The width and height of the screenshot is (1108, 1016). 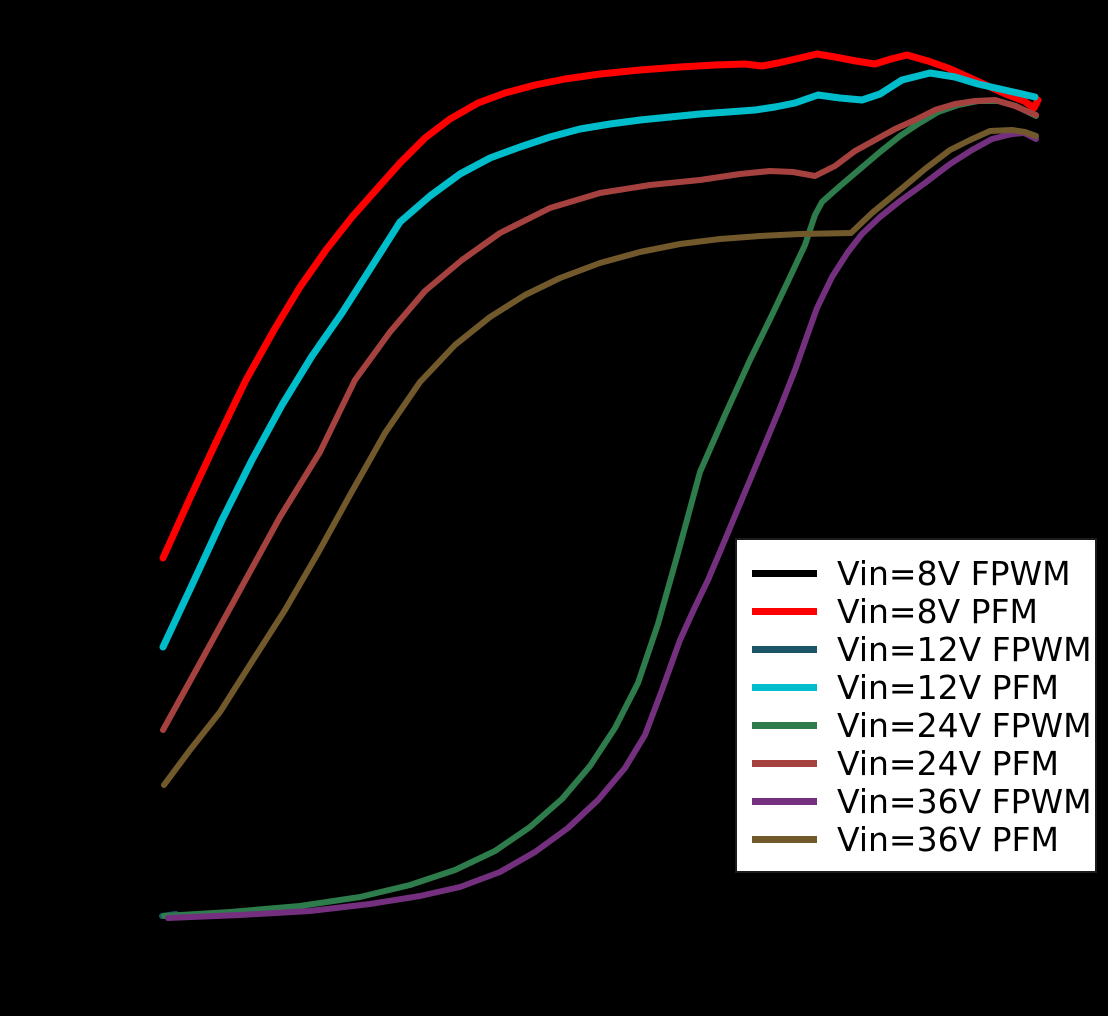 I want to click on legend-row-4: Vin=24V FPWM, so click(x=916, y=725).